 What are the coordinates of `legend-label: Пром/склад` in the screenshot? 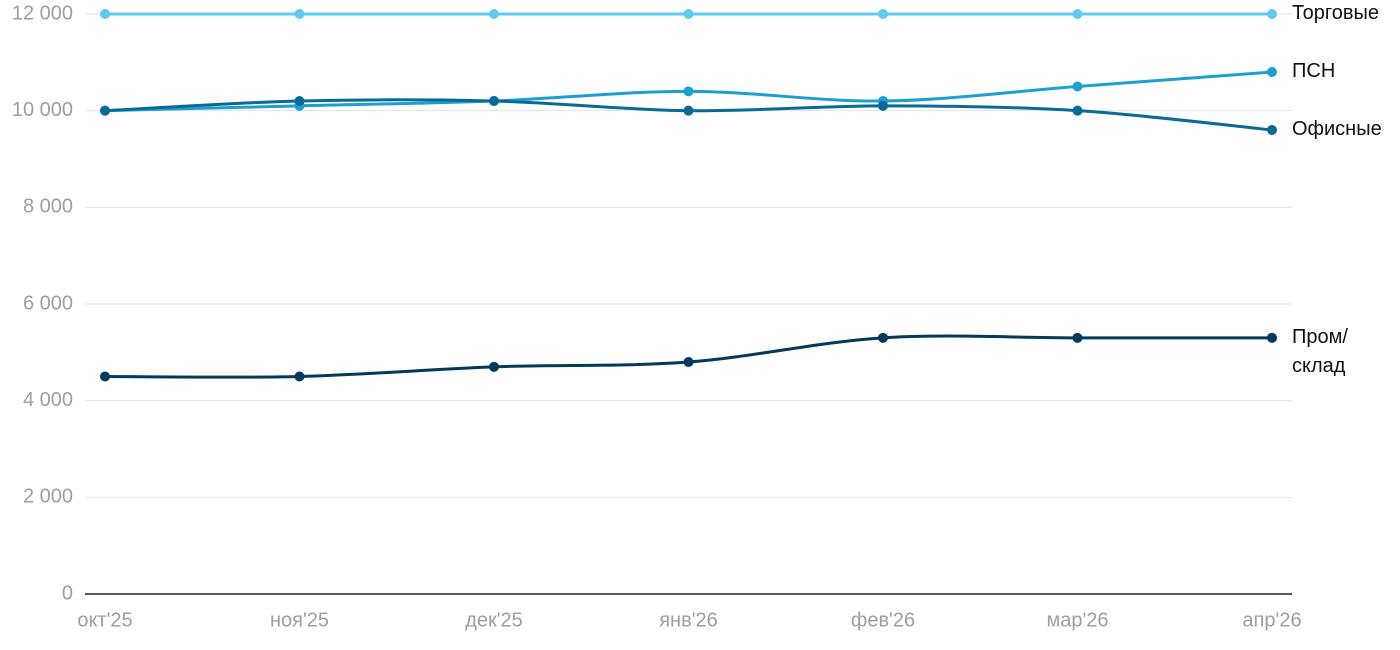 It's located at (1320, 351).